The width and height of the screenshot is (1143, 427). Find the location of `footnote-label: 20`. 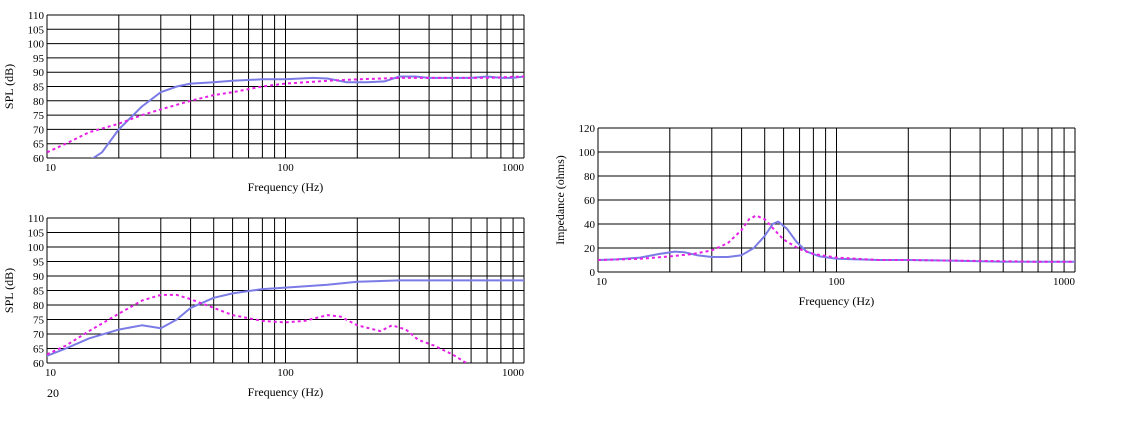

footnote-label: 20 is located at coordinates (53, 393).